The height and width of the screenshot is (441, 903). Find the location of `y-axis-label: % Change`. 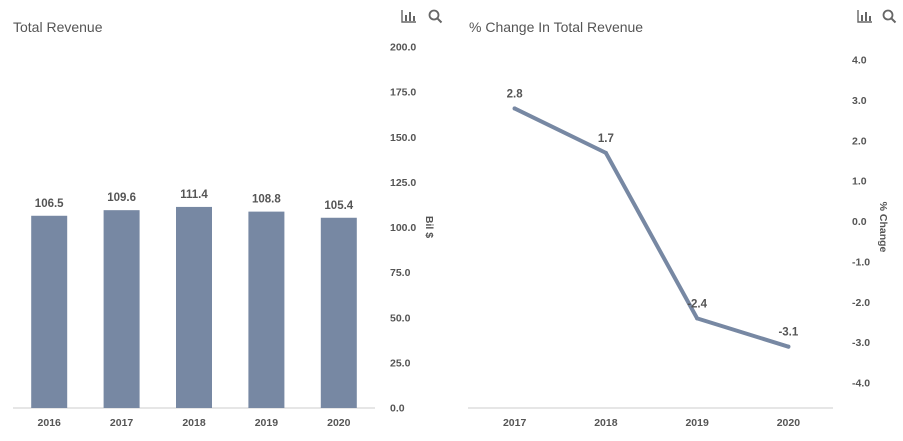

y-axis-label: % Change is located at coordinates (883, 227).